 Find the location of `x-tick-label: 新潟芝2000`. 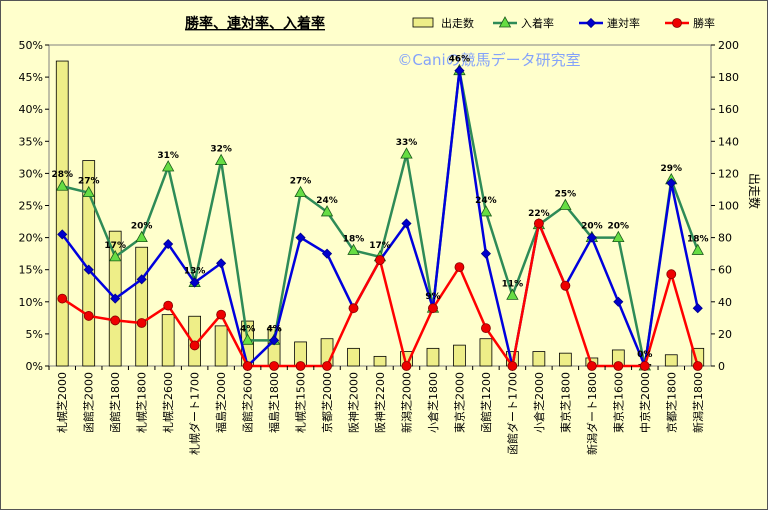

x-tick-label: 新潟芝2000 is located at coordinates (406, 402).